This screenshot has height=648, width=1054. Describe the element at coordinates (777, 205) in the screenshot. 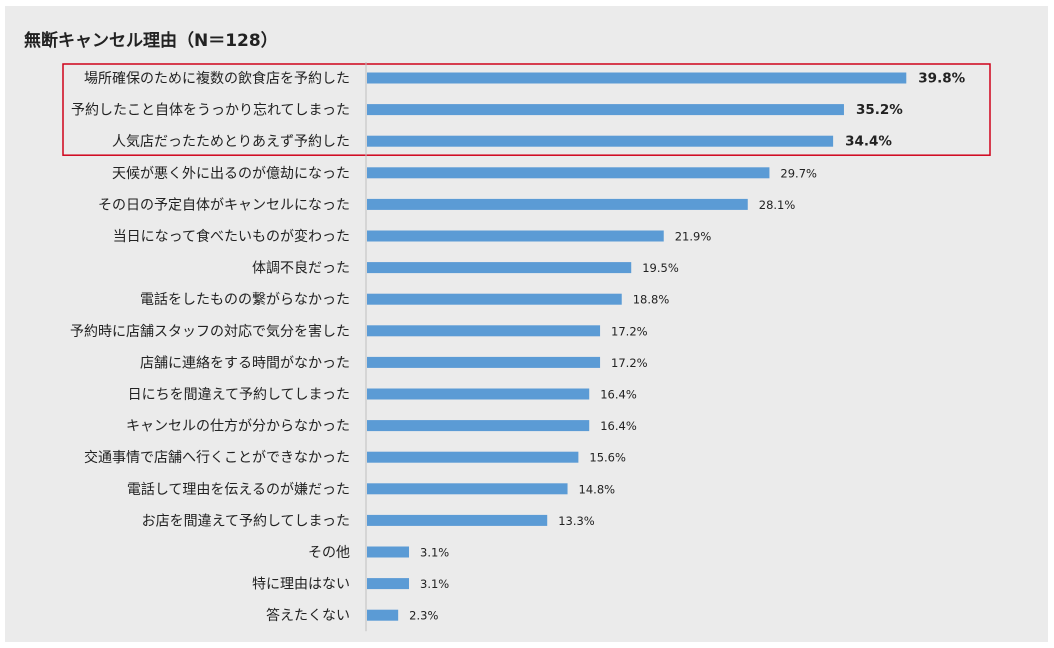

I see `value-label: 28.1%` at that location.